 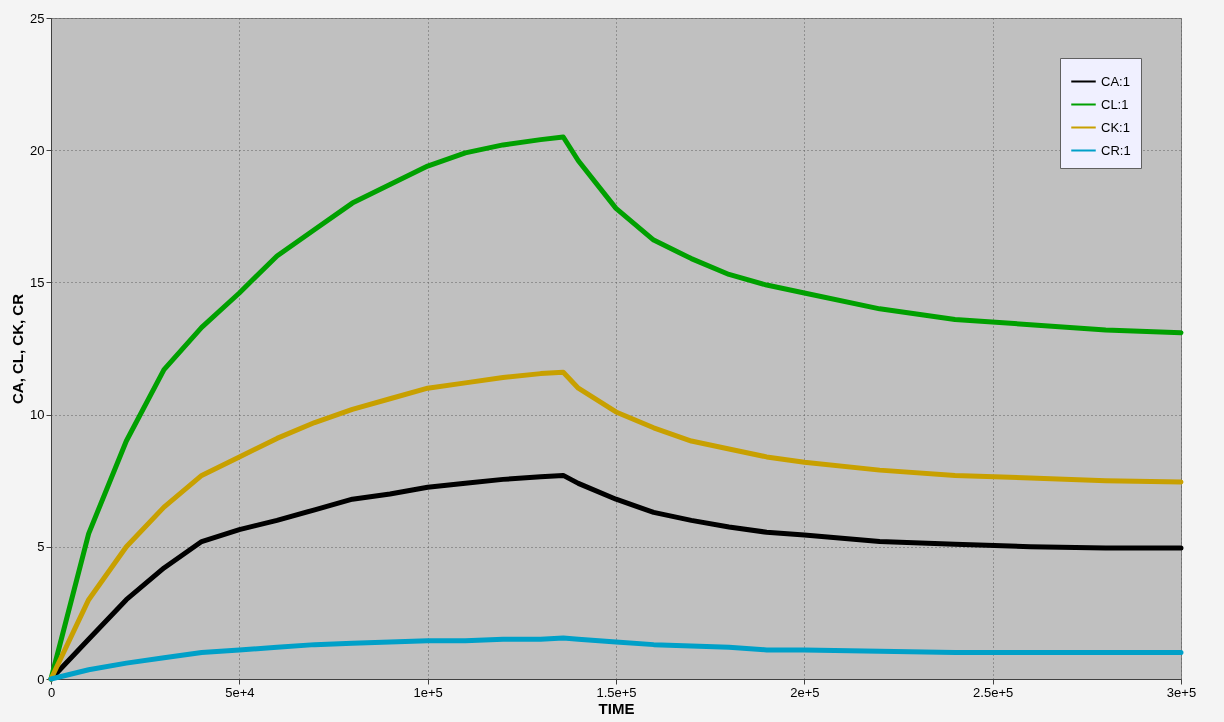 I want to click on x-tick-label: 1.5e+5, so click(x=616, y=692).